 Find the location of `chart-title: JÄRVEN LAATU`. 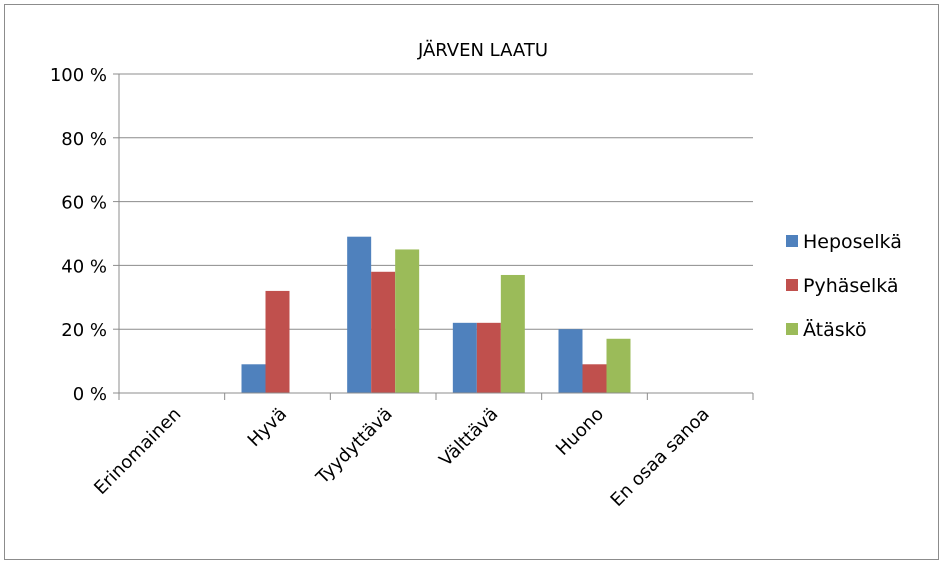

chart-title: JÄRVEN LAATU is located at coordinates (482, 50).